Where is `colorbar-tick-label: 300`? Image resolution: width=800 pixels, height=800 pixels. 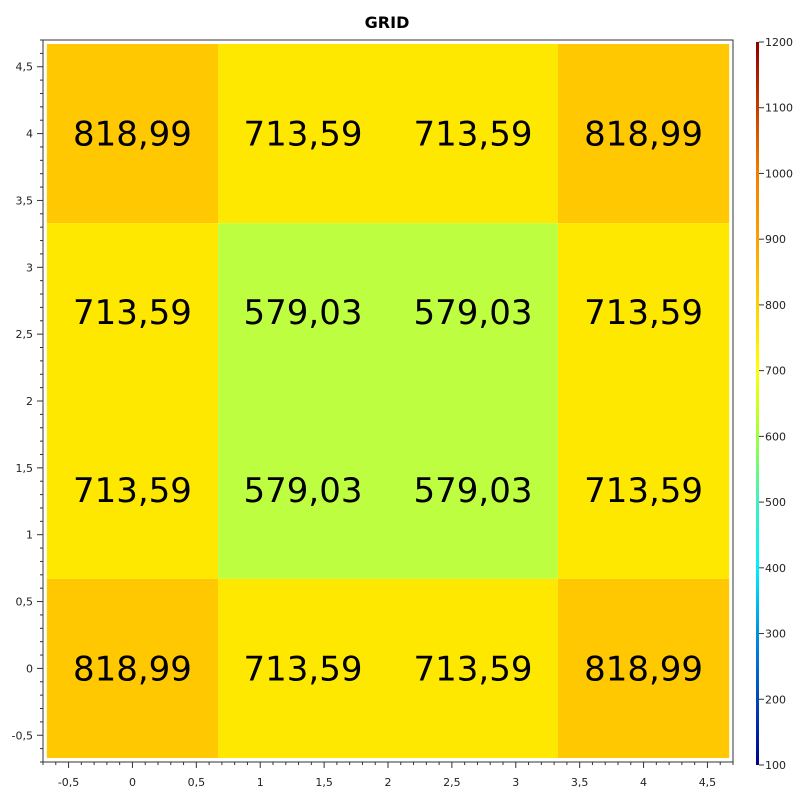 colorbar-tick-label: 300 is located at coordinates (775, 634).